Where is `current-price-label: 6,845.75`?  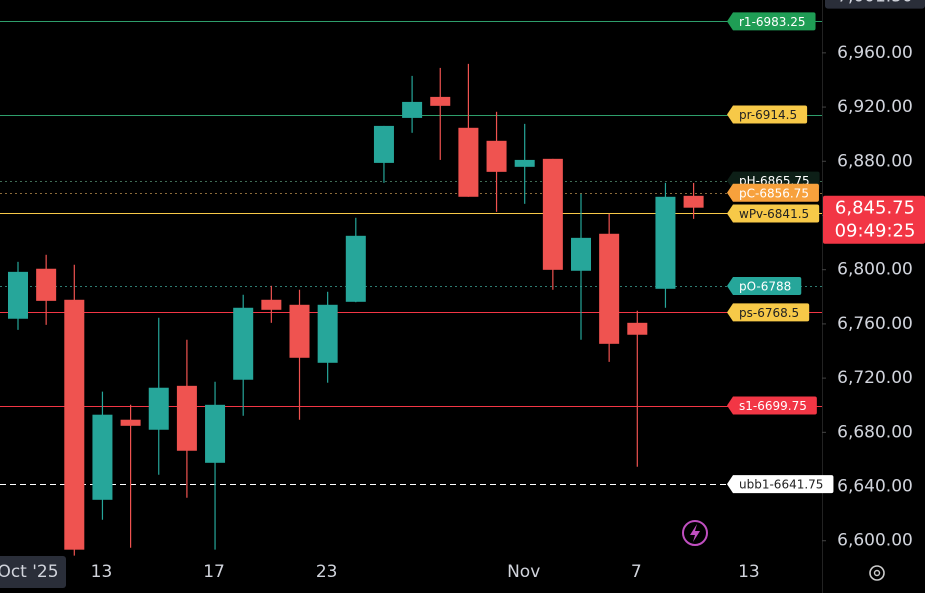 current-price-label: 6,845.75 is located at coordinates (875, 208).